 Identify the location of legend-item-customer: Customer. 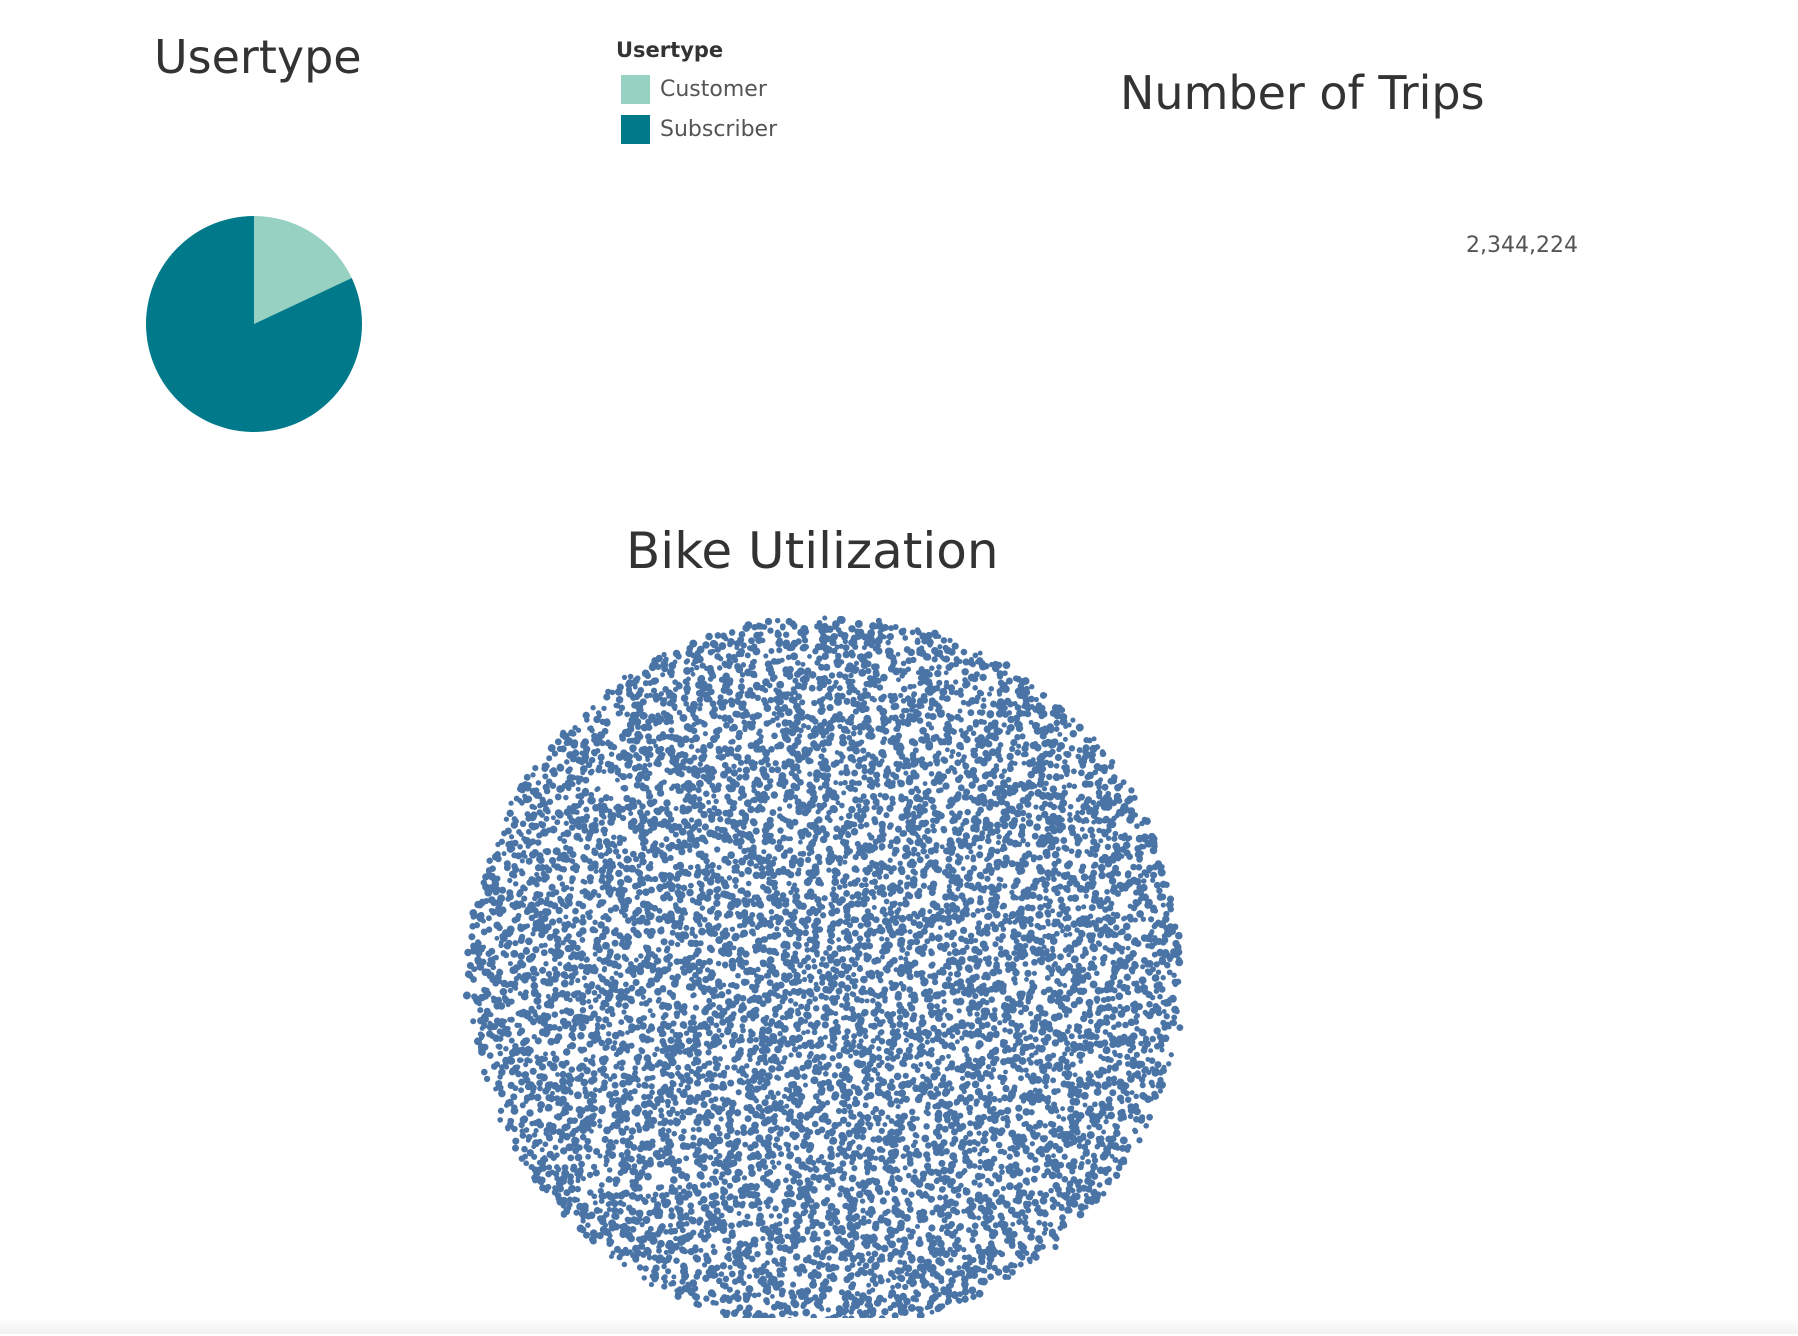
(699, 89).